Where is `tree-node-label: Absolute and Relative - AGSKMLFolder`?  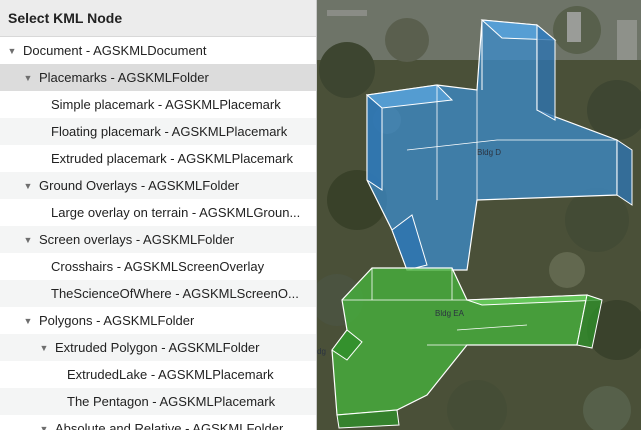
tree-node-label: Absolute and Relative - AGSKMLFolder is located at coordinates (169, 425).